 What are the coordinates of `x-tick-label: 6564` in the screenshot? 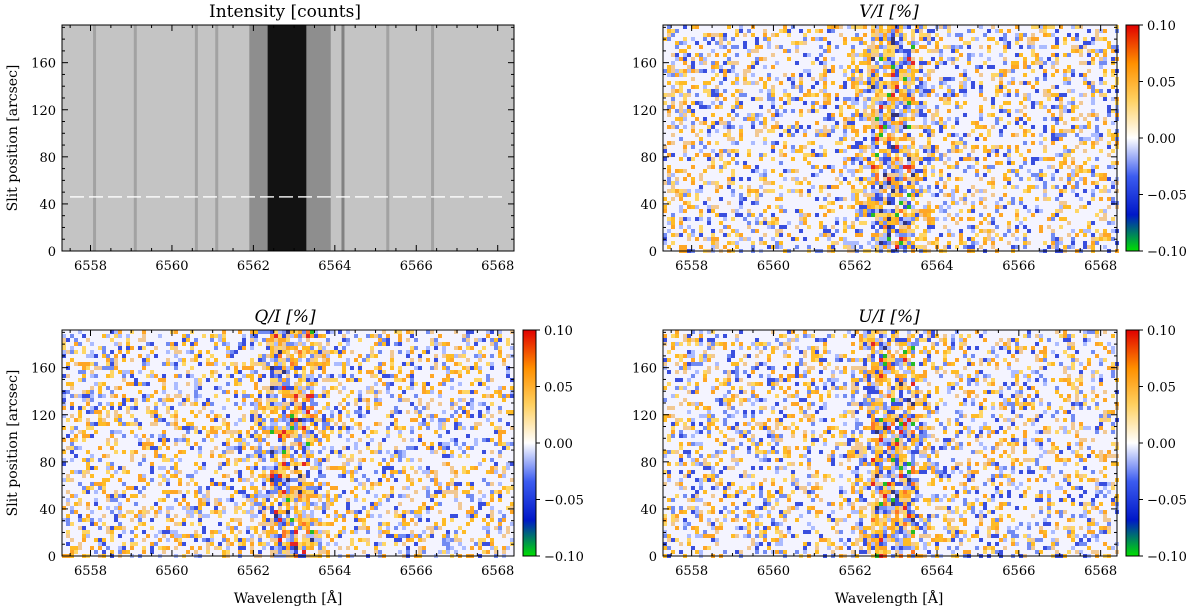 It's located at (334, 266).